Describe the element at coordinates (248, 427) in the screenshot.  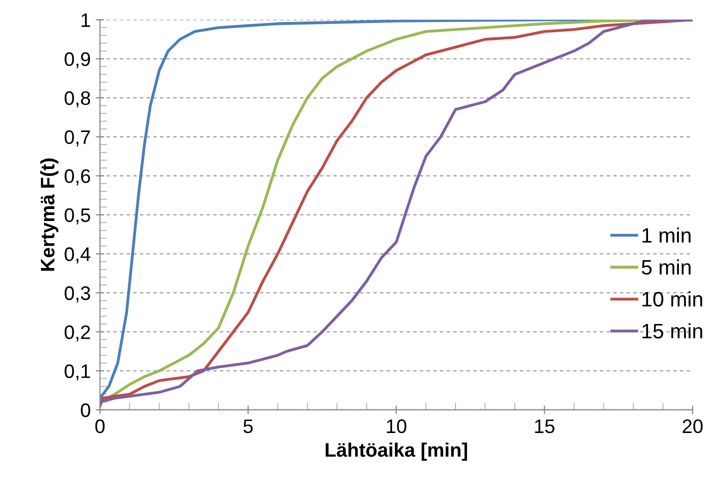
I see `x-tick-label: 5` at that location.